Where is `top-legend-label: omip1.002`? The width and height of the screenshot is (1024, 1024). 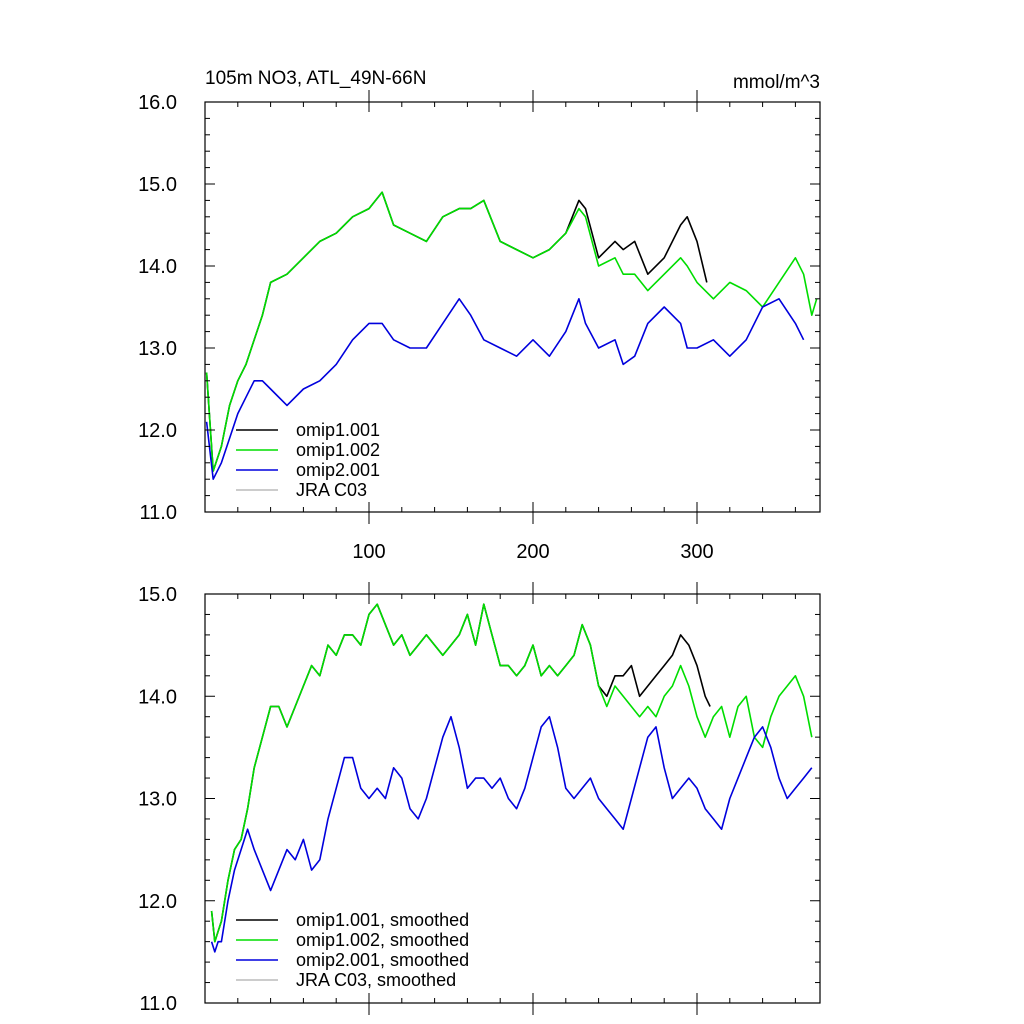
top-legend-label: omip1.002 is located at coordinates (338, 450).